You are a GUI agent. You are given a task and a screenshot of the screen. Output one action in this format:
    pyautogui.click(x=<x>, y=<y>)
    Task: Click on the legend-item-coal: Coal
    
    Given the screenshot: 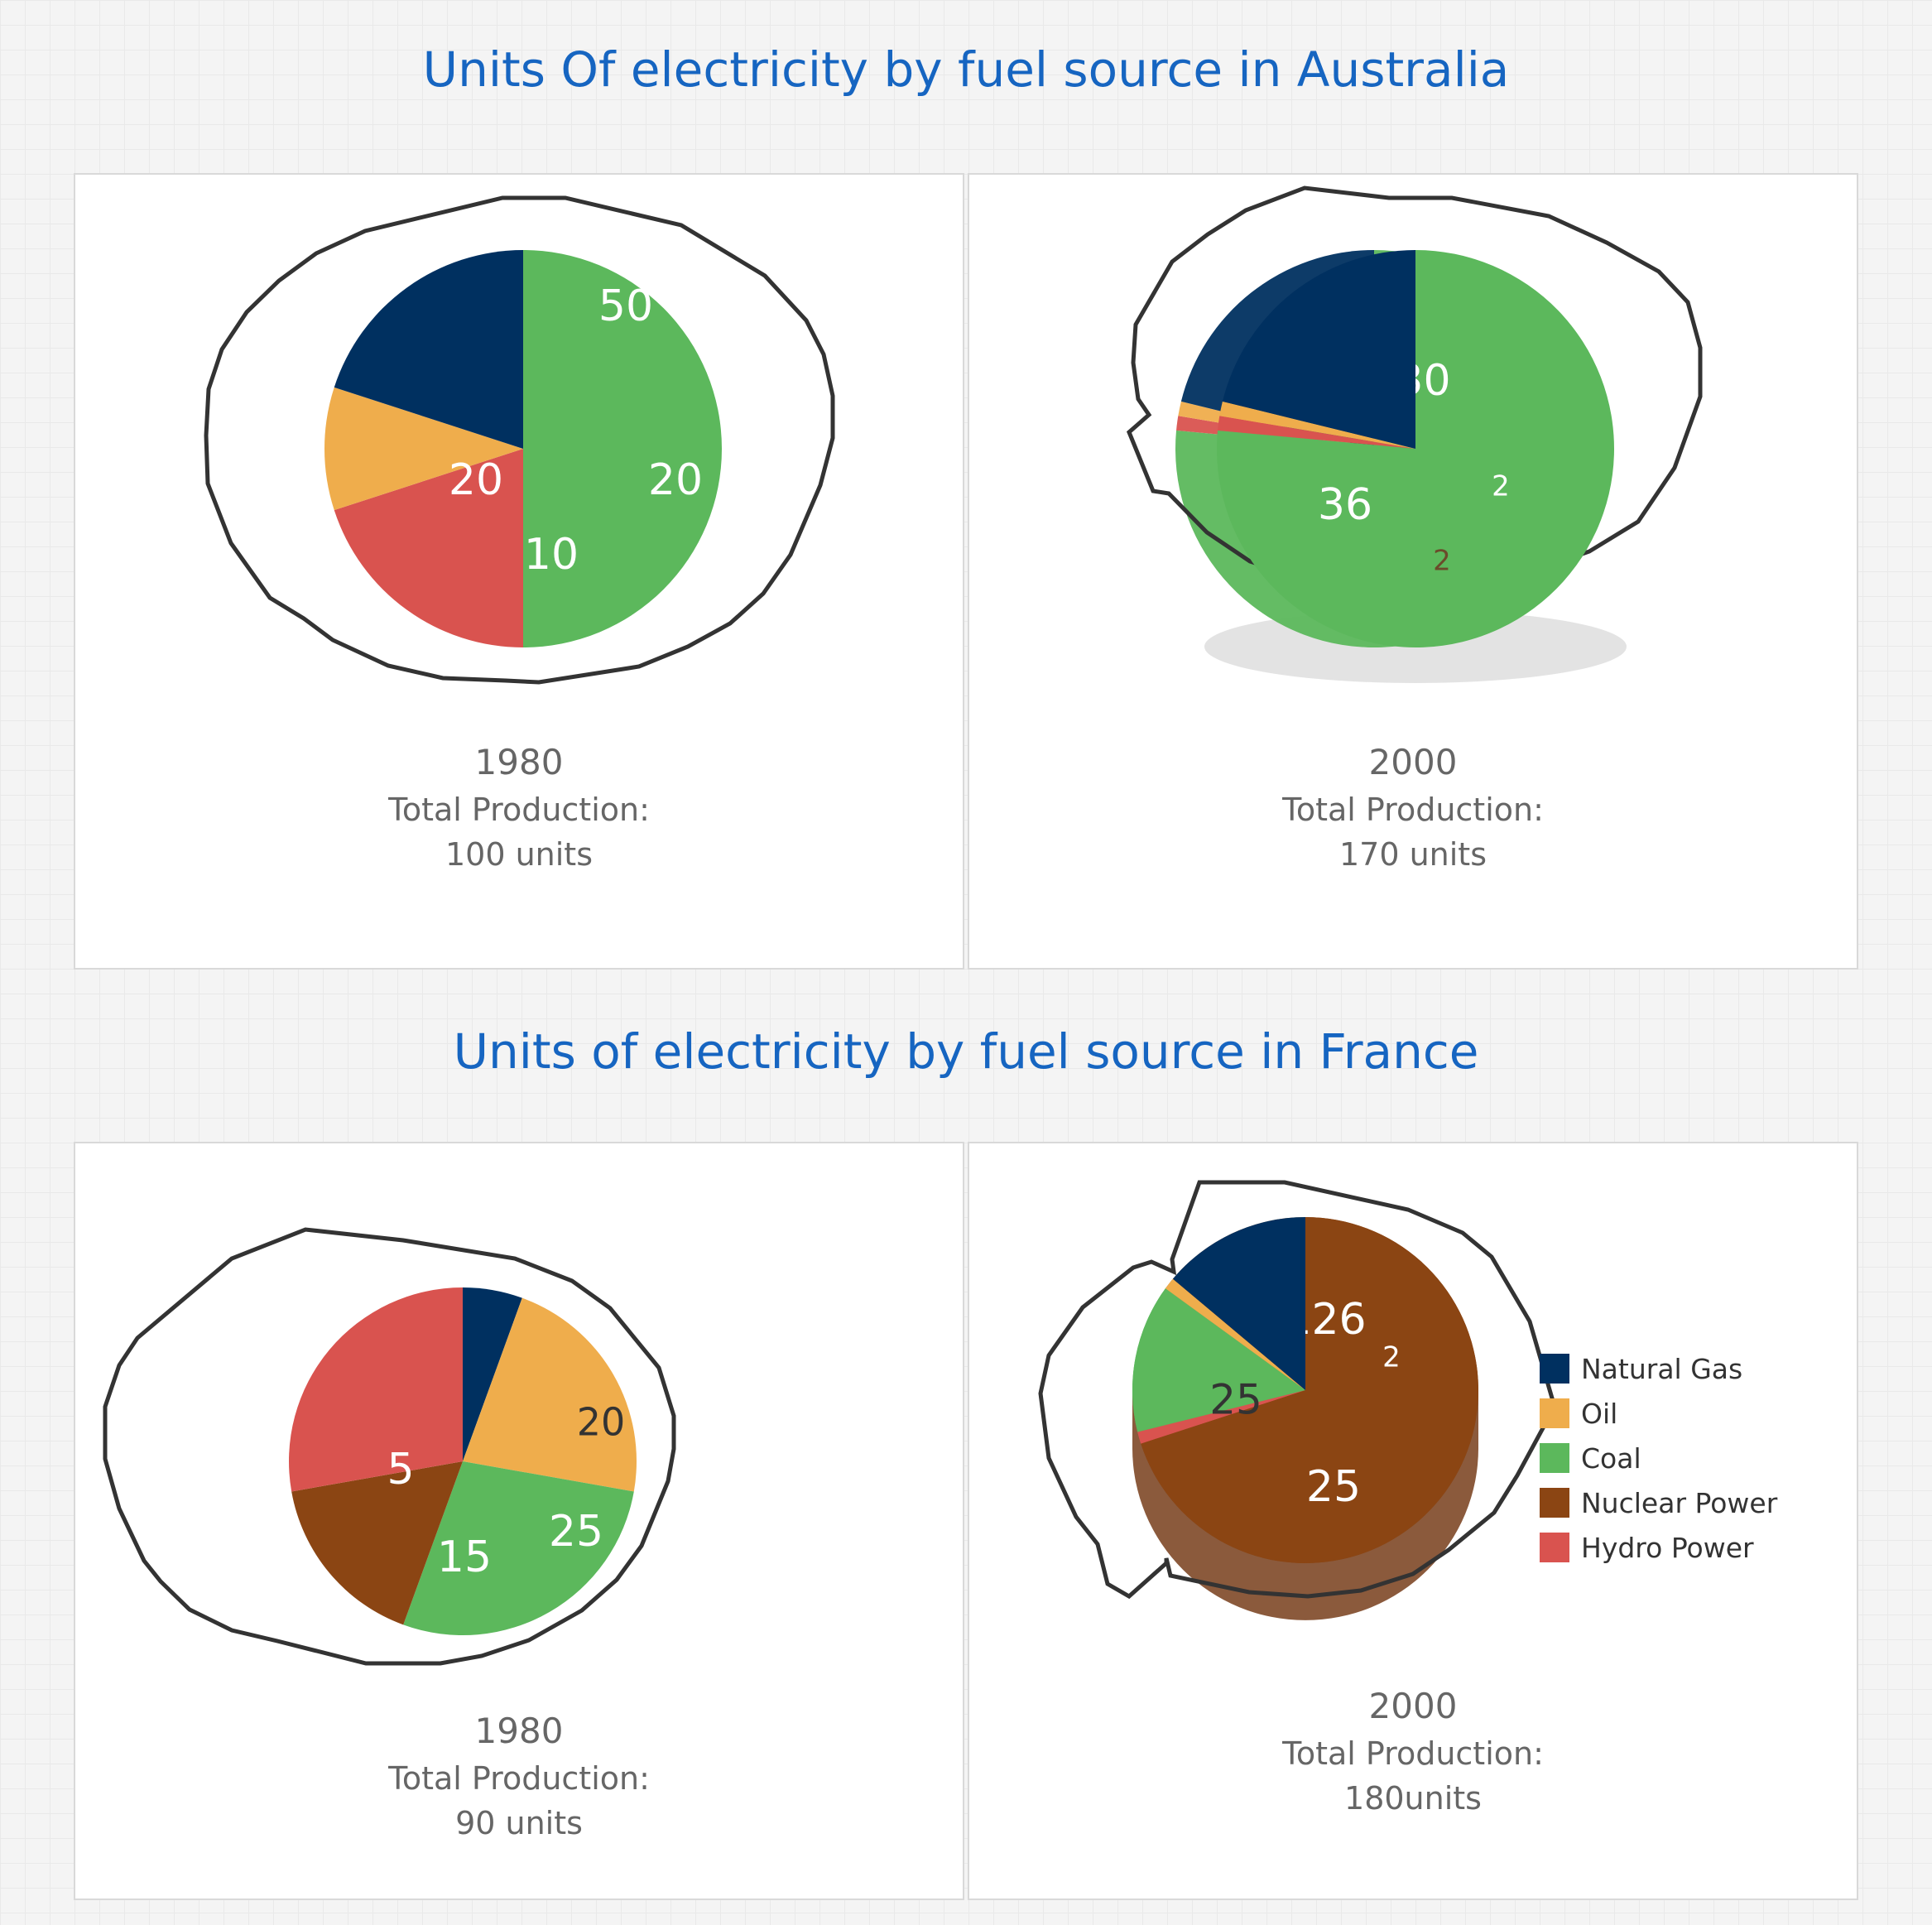 What is the action you would take?
    pyautogui.click(x=1658, y=1458)
    